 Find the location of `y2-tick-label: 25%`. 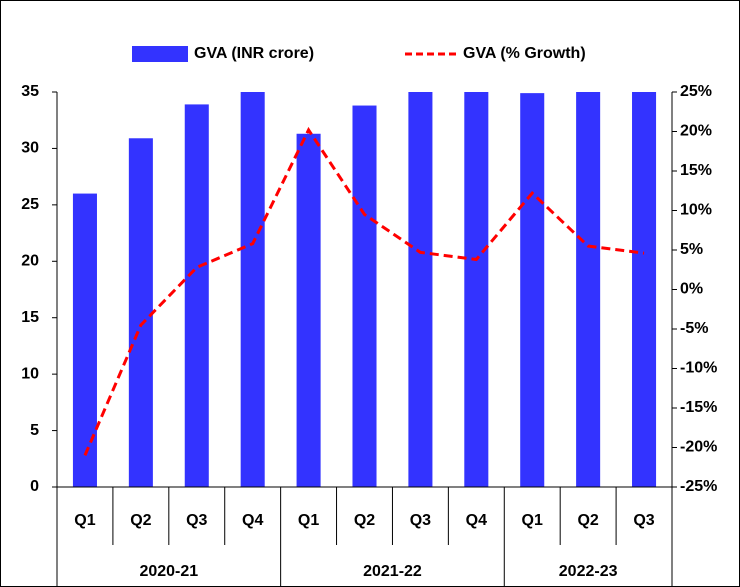

y2-tick-label: 25% is located at coordinates (696, 91).